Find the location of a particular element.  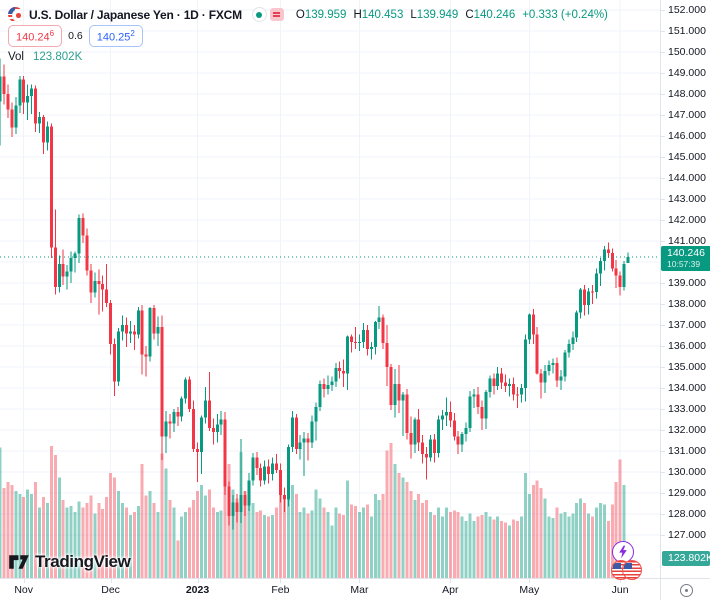

price-axis-label: 130.000 is located at coordinates (687, 471).